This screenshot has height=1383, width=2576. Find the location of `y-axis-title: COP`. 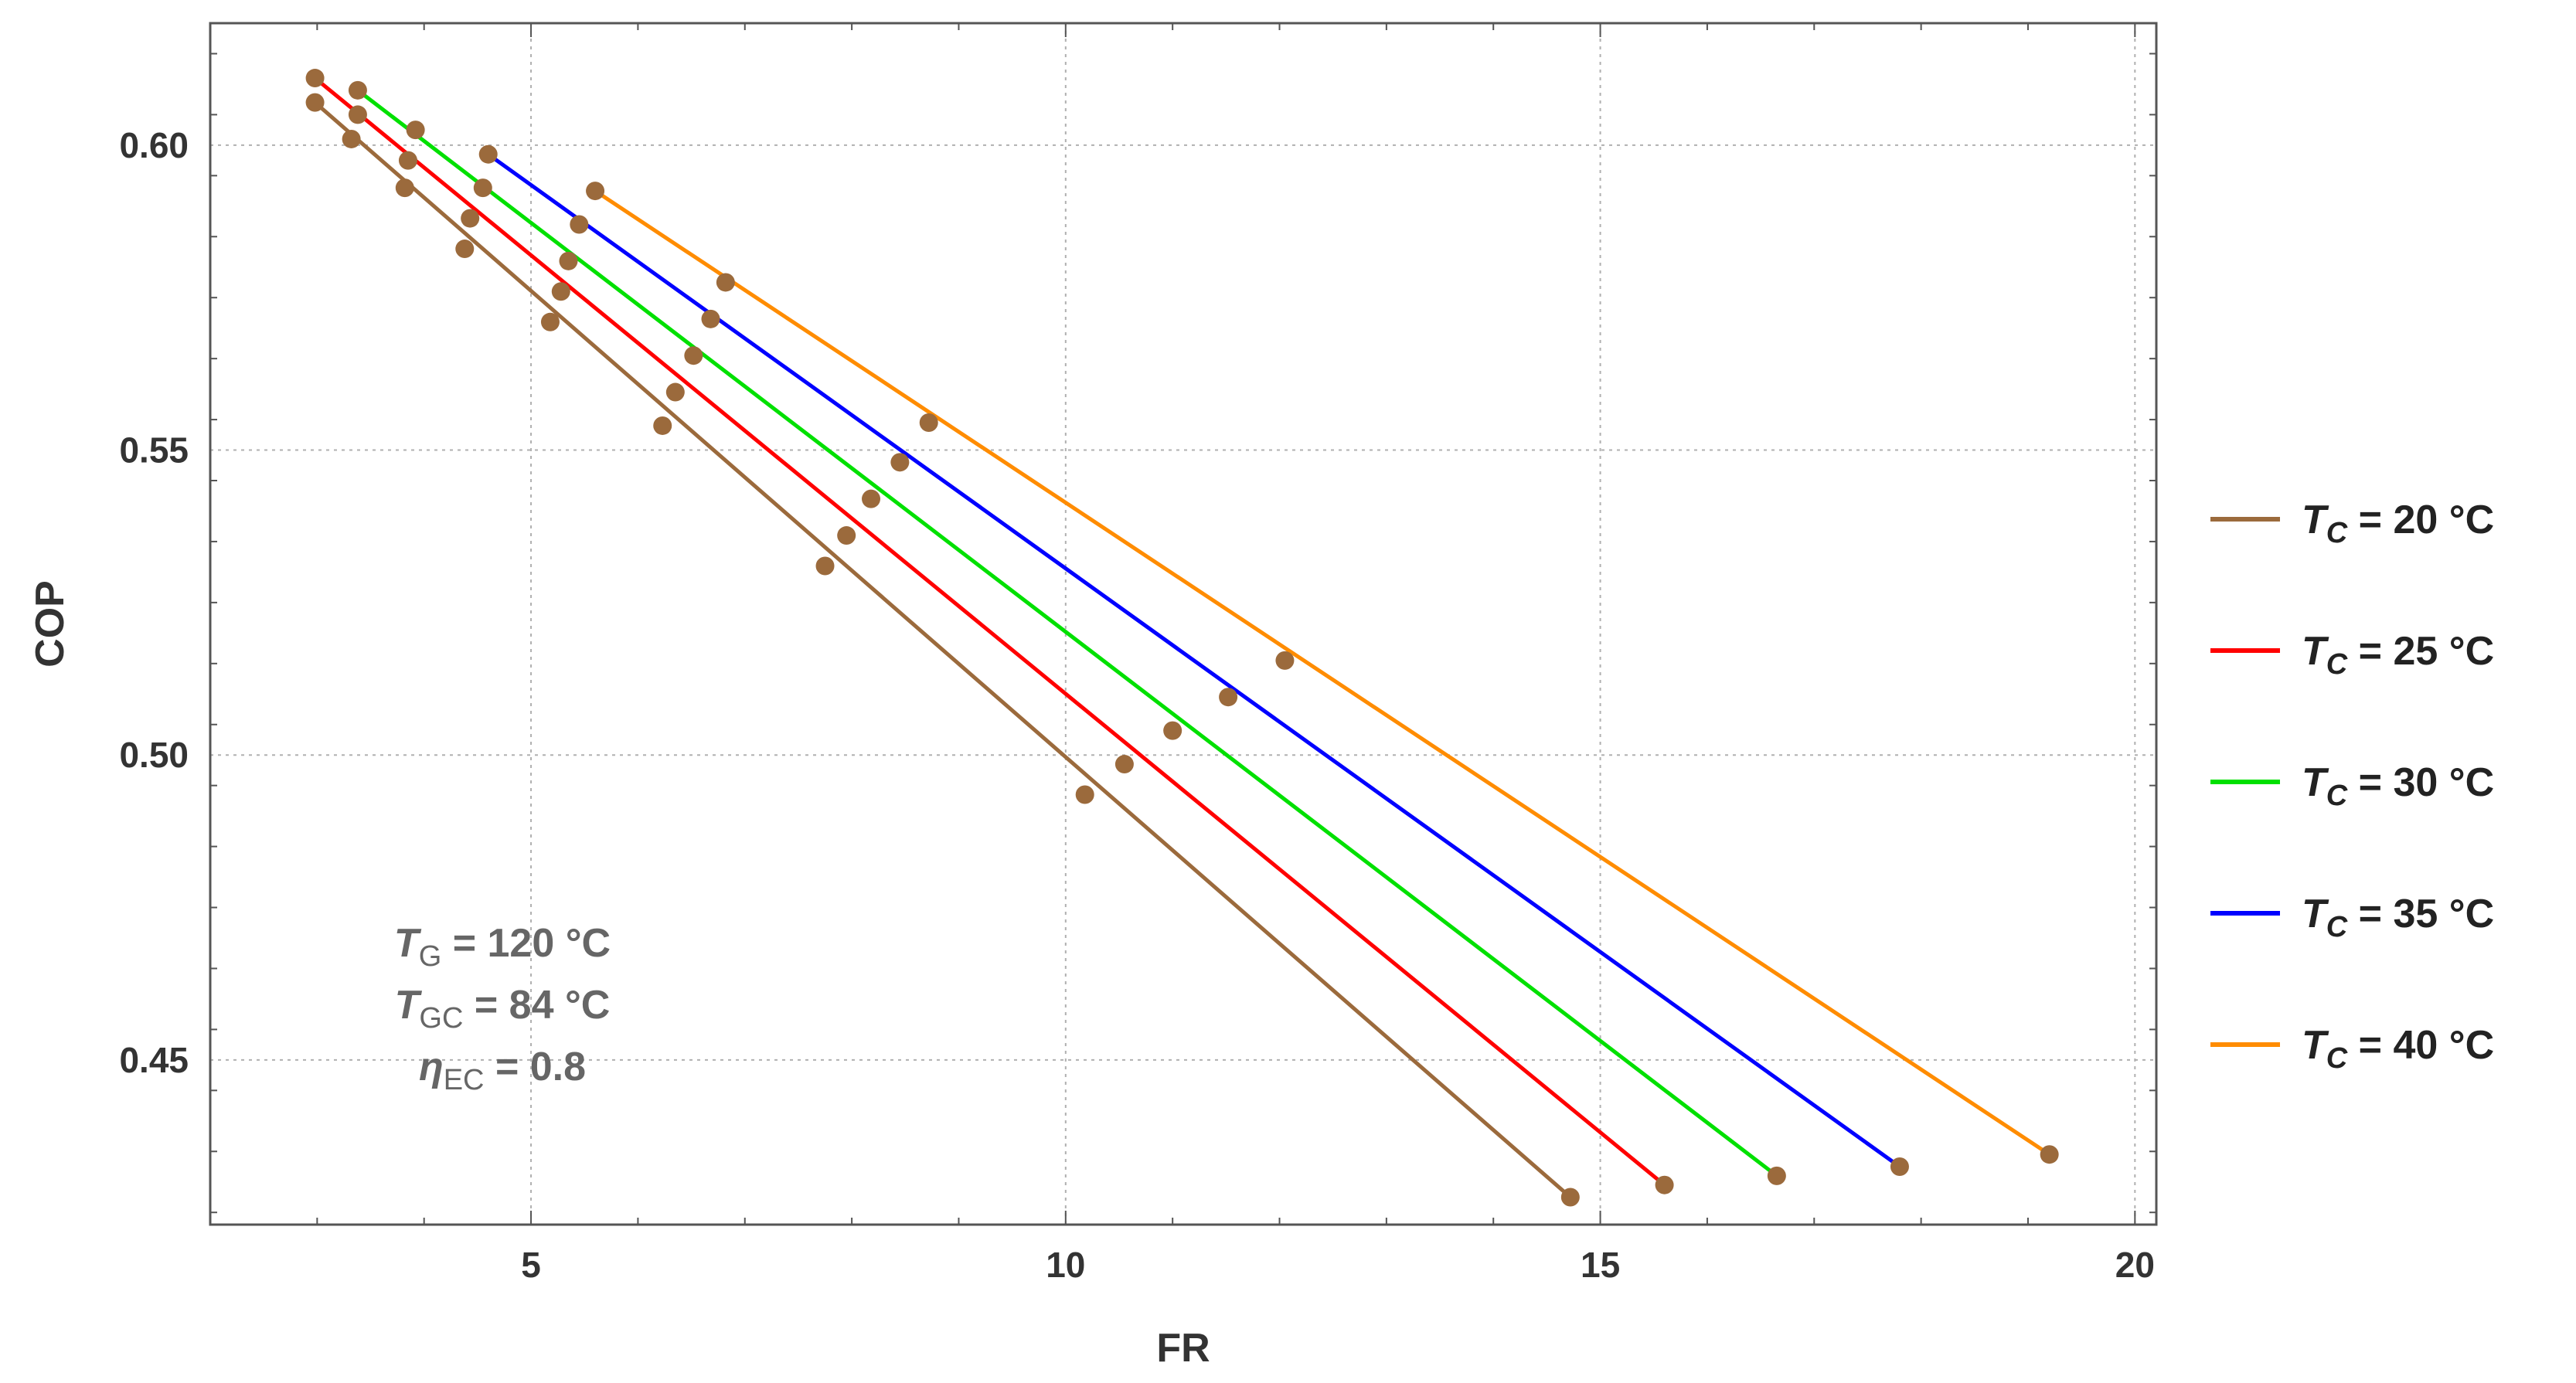

y-axis-title: COP is located at coordinates (51, 624).